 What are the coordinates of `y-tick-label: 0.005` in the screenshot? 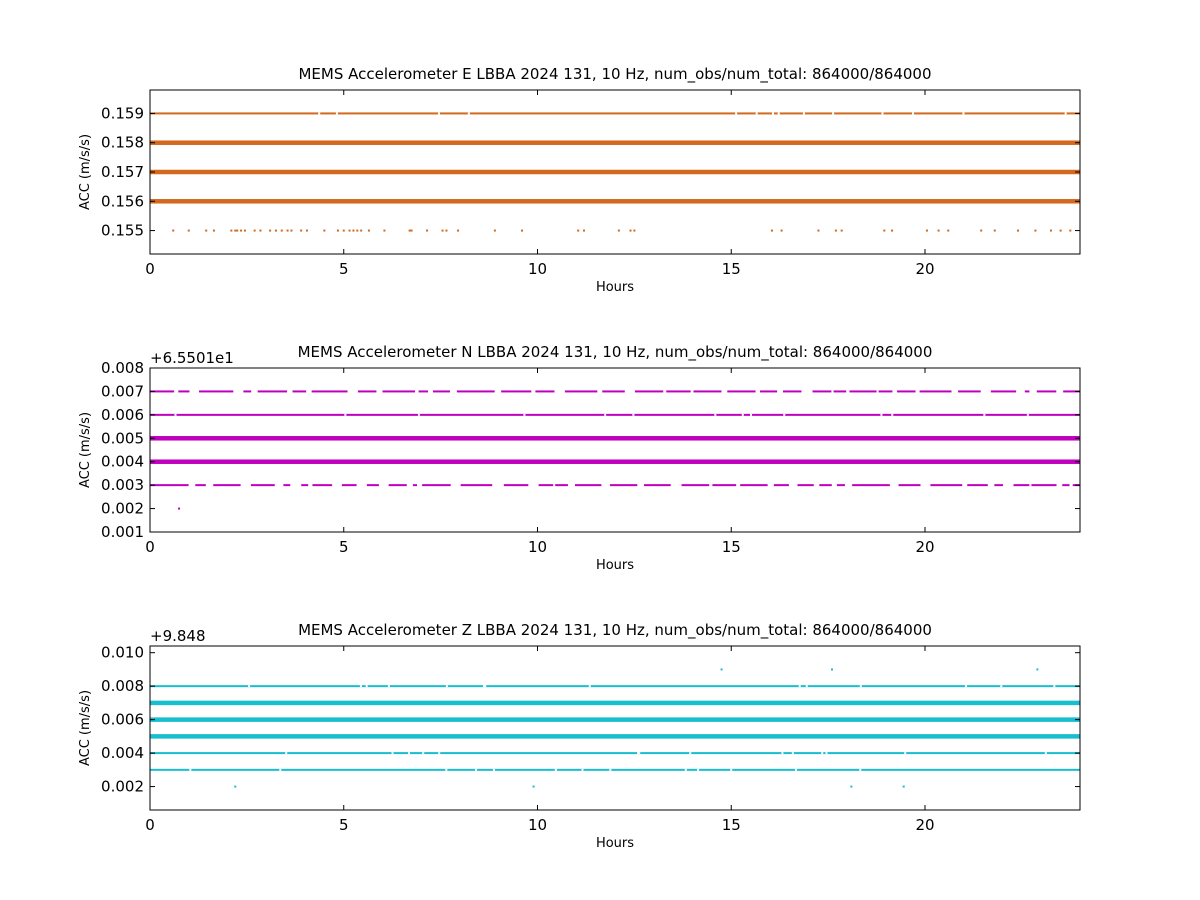 It's located at (122, 438).